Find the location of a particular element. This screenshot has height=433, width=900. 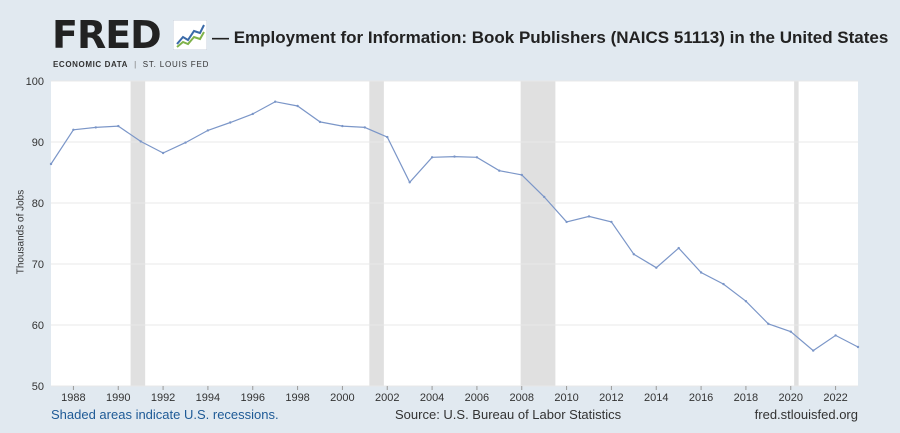

y-tick-label: 80 is located at coordinates (38, 204).